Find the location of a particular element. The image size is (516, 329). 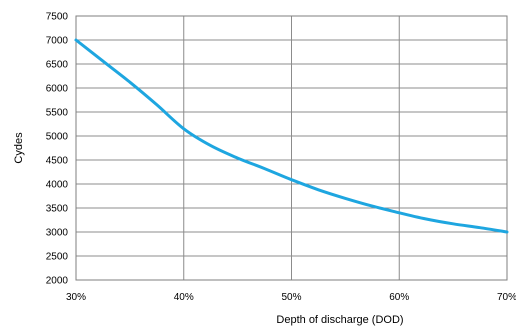

y-tick-label: 6000 is located at coordinates (57, 89).